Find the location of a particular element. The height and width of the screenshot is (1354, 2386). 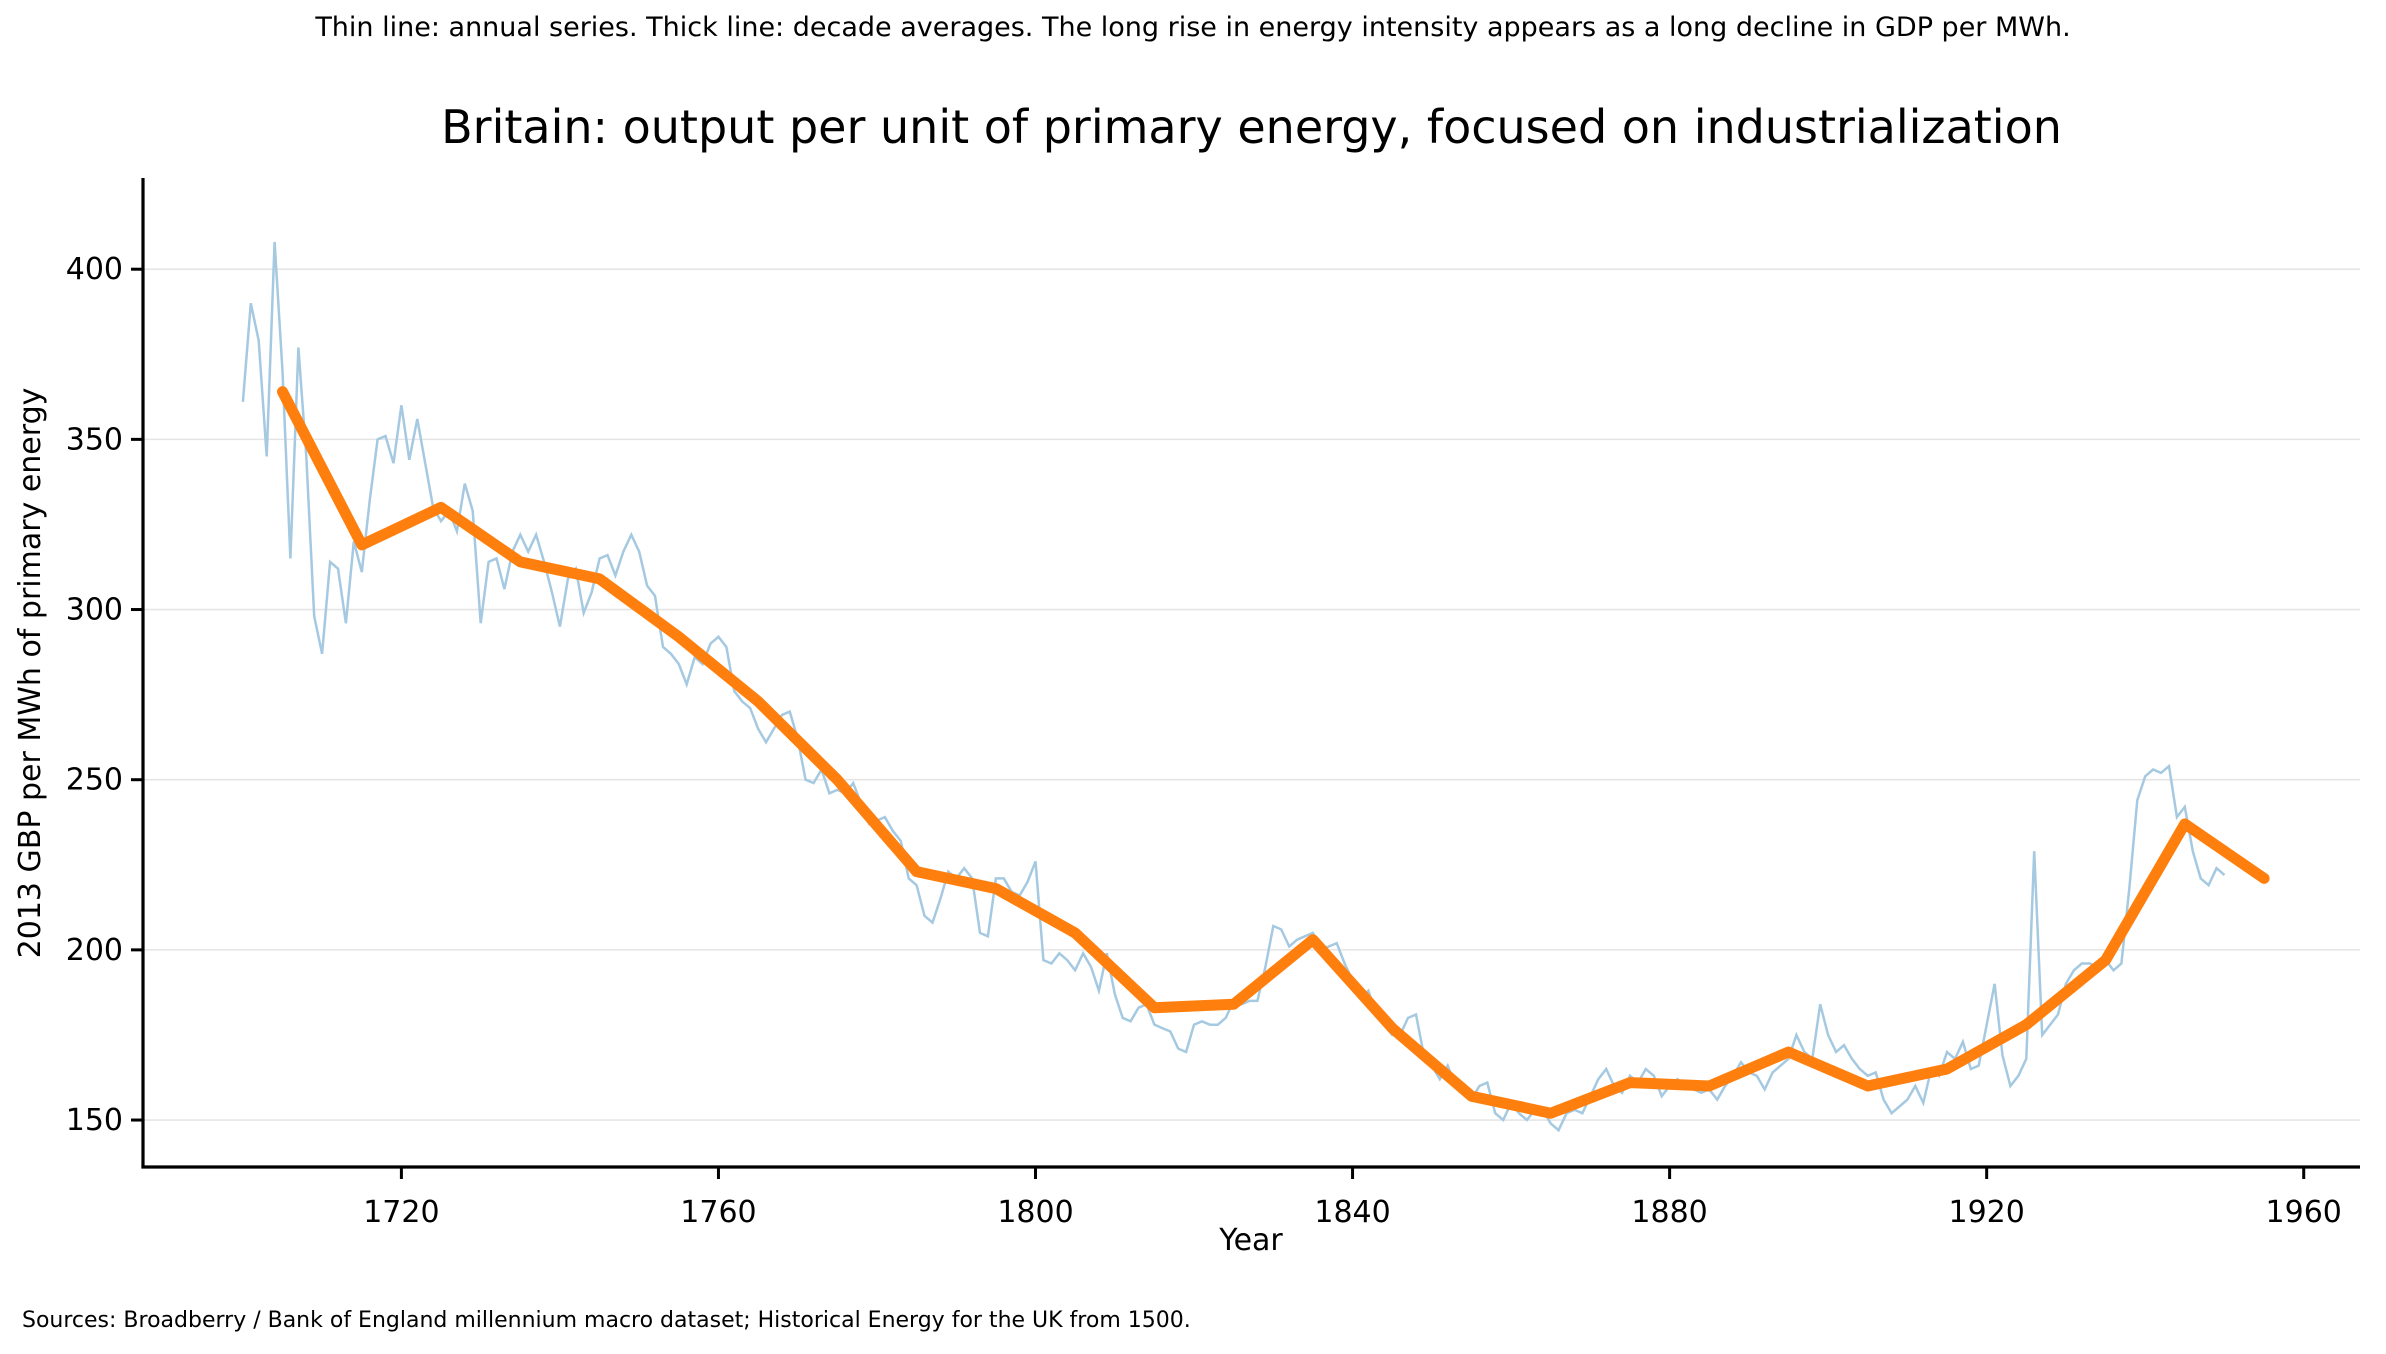

x-tick-label: 1800 is located at coordinates (1035, 1212).